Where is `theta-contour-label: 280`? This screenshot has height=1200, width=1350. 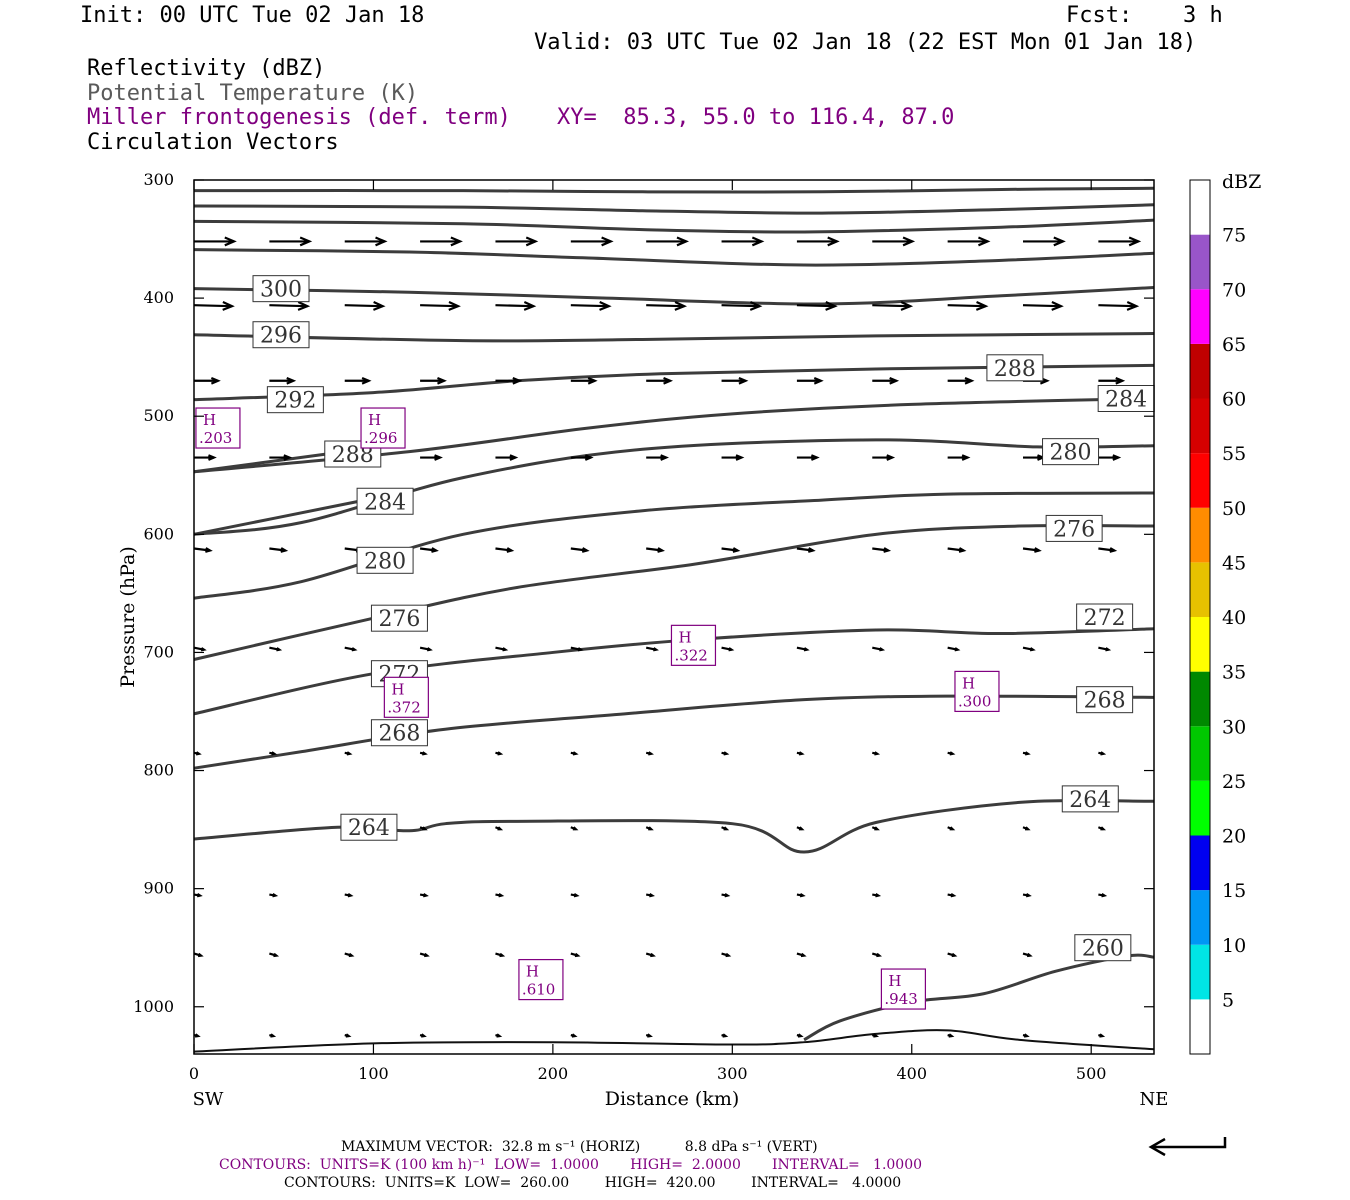
theta-contour-label: 280 is located at coordinates (1071, 452).